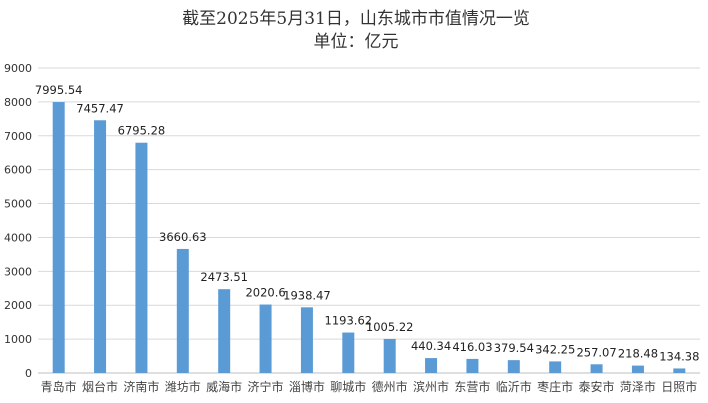 This screenshot has width=708, height=403. I want to click on data-label: 1193.62, so click(349, 321).